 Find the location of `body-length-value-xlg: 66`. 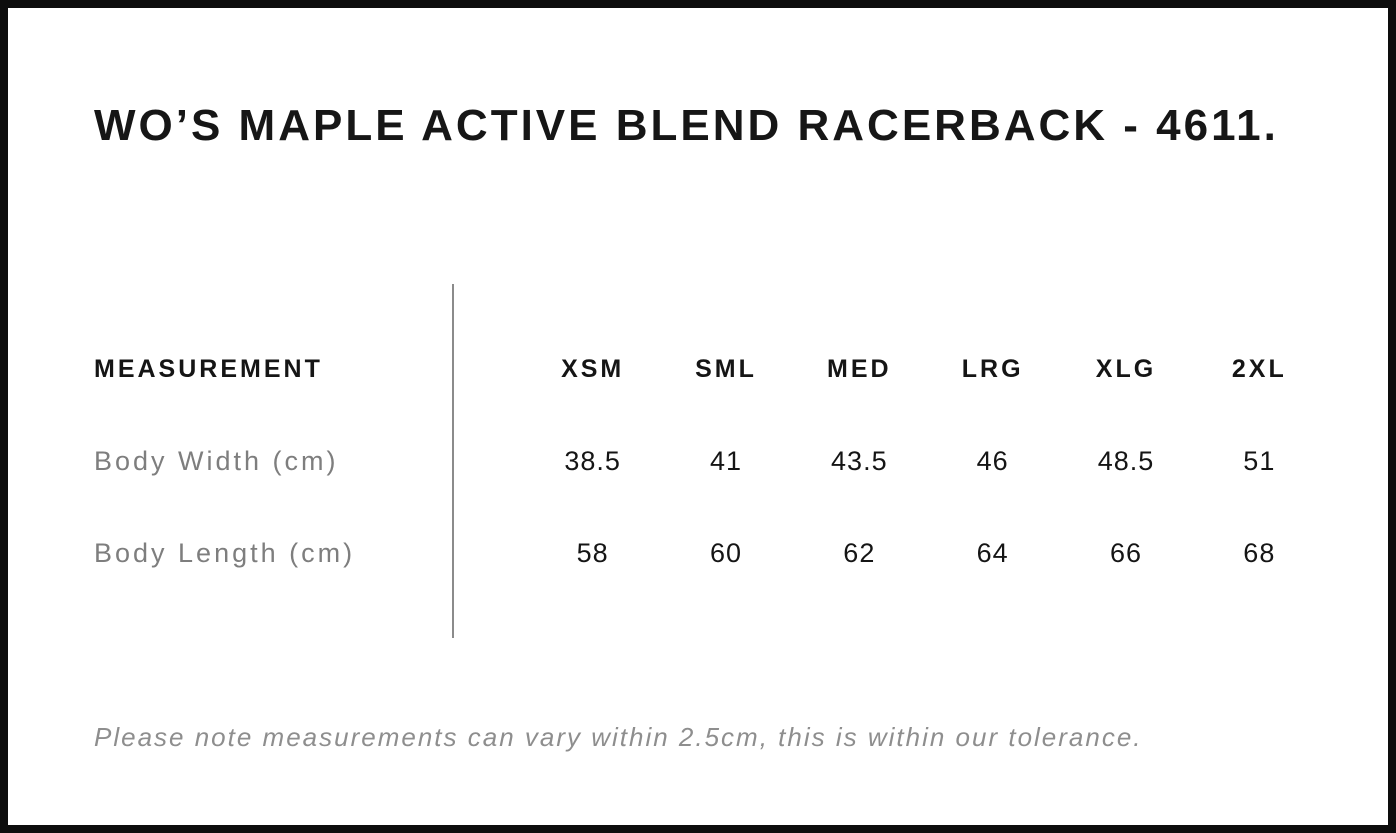

body-length-value-xlg: 66 is located at coordinates (1126, 553).